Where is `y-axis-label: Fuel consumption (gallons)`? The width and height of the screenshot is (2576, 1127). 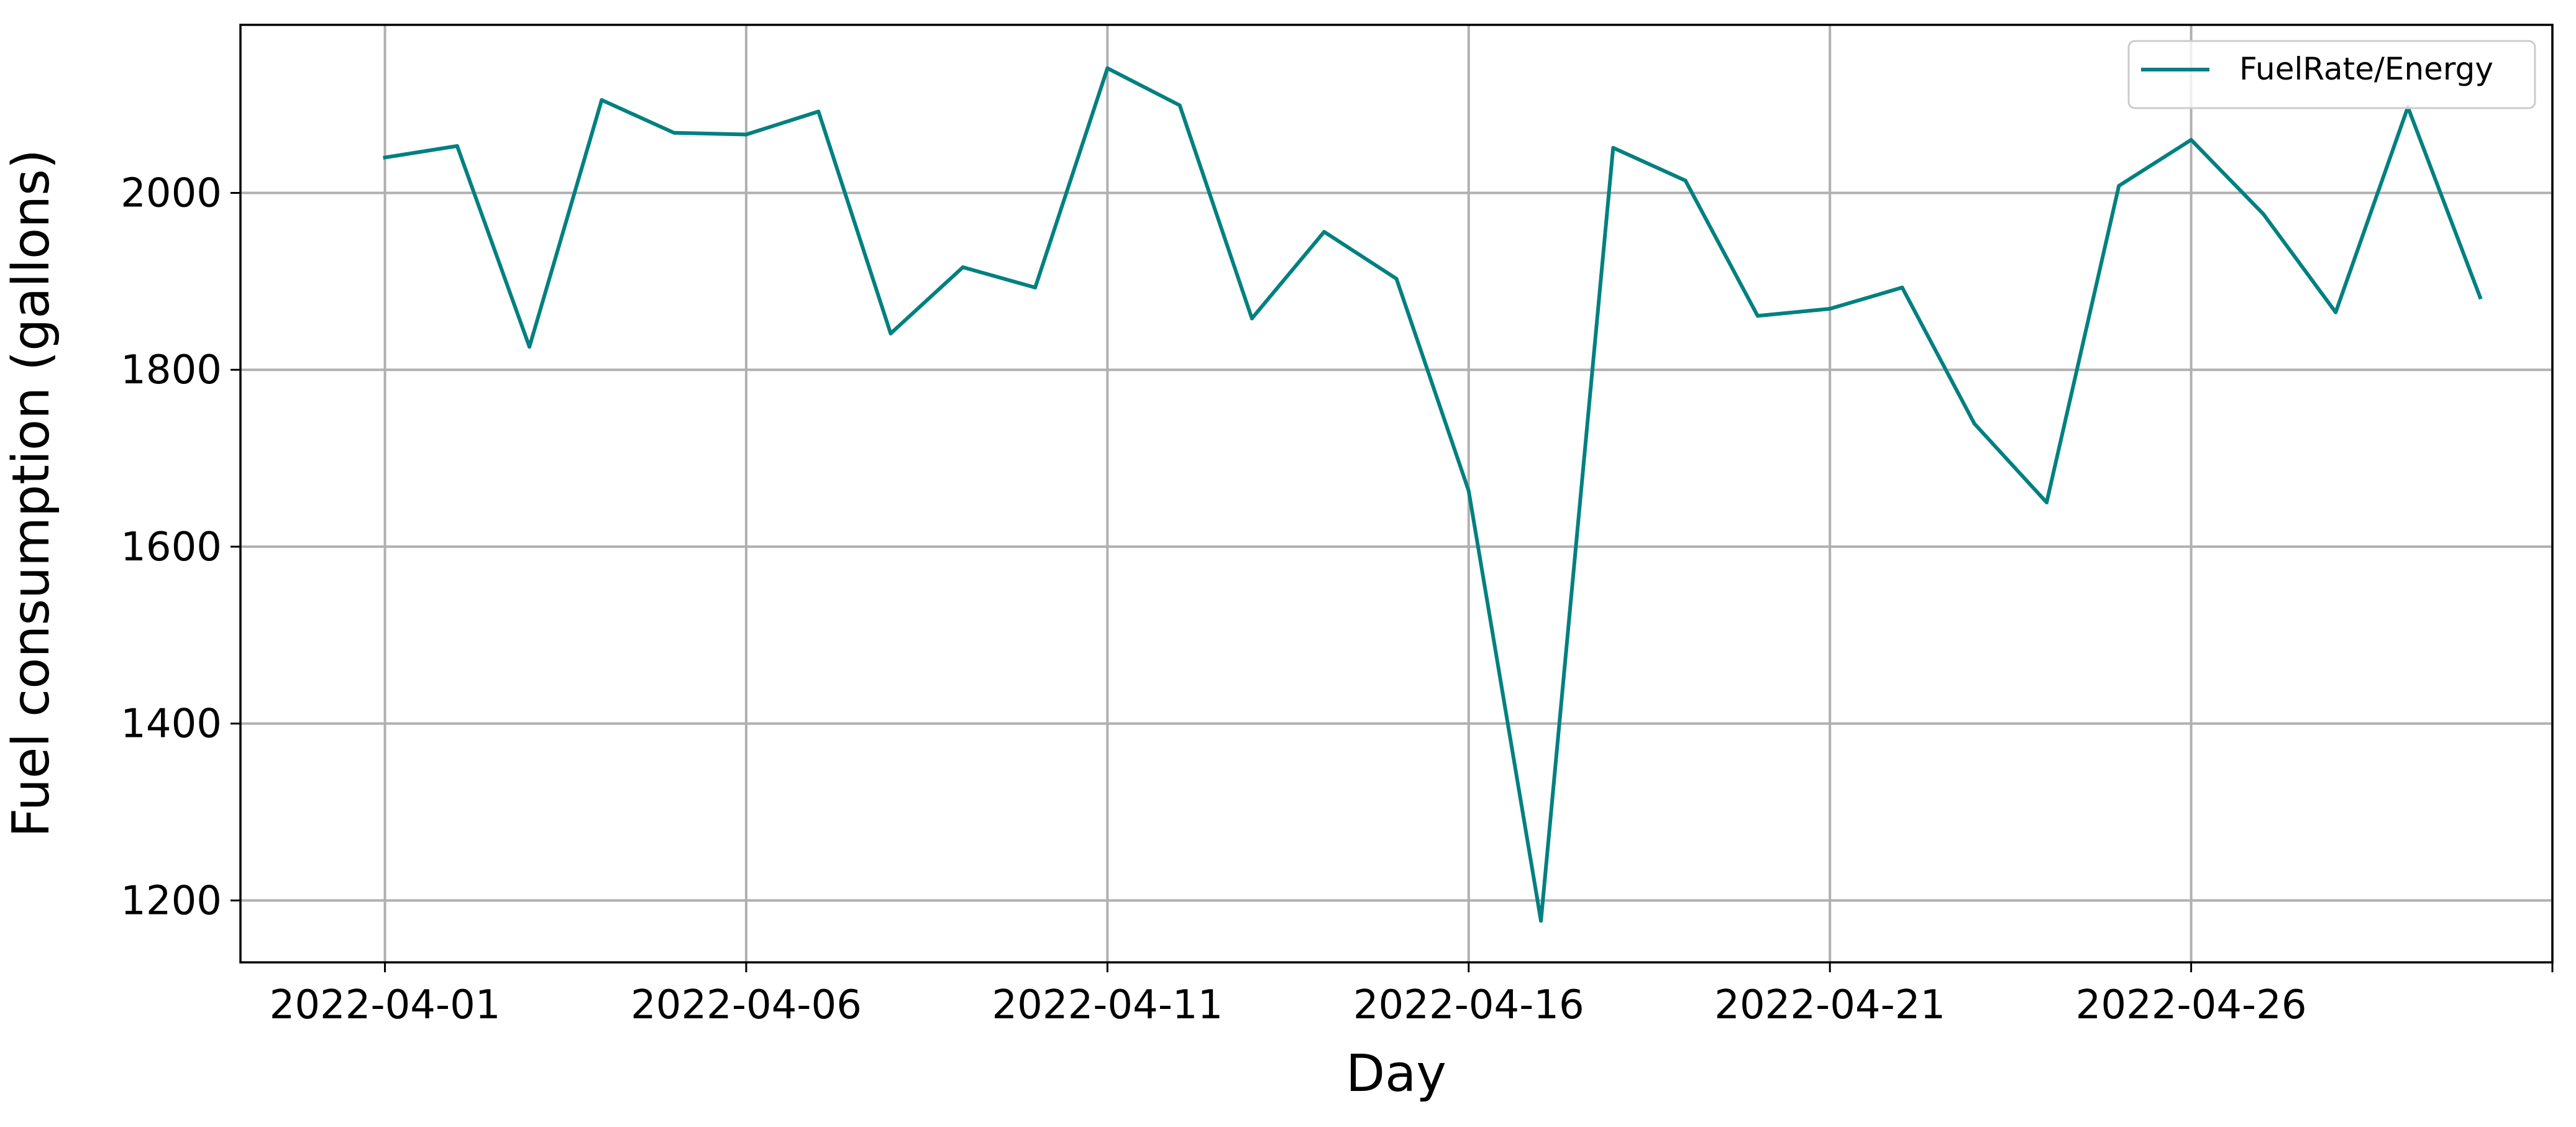
y-axis-label: Fuel consumption (gallons) is located at coordinates (31, 493).